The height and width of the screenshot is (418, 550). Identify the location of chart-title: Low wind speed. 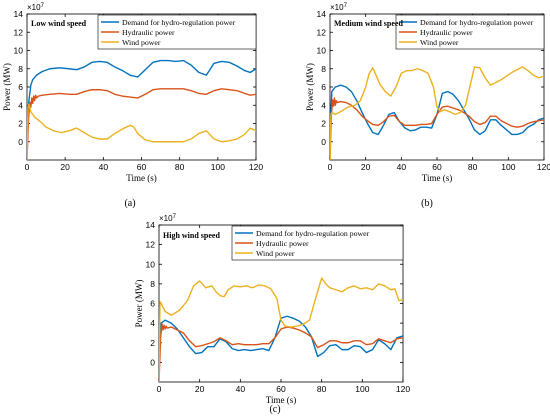
(59, 23).